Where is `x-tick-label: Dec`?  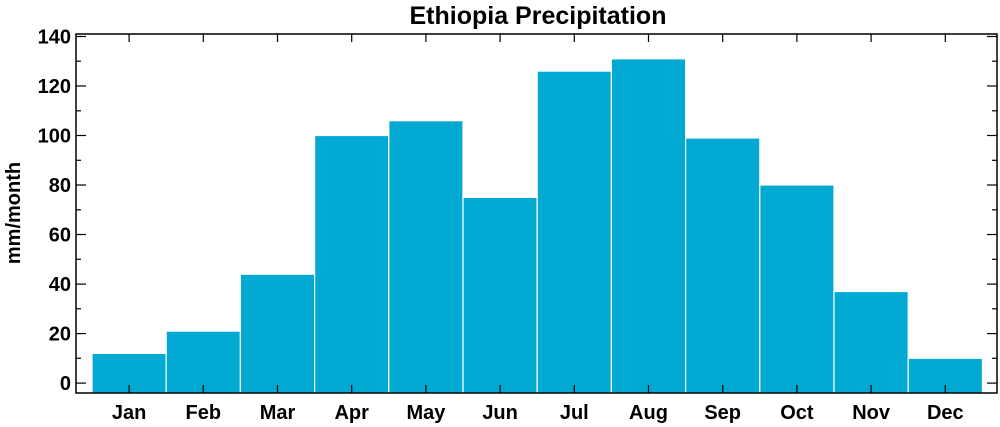
x-tick-label: Dec is located at coordinates (945, 413).